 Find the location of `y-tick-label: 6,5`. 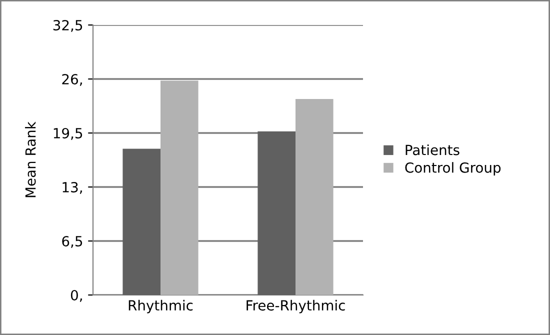

y-tick-label: 6,5 is located at coordinates (72, 242).